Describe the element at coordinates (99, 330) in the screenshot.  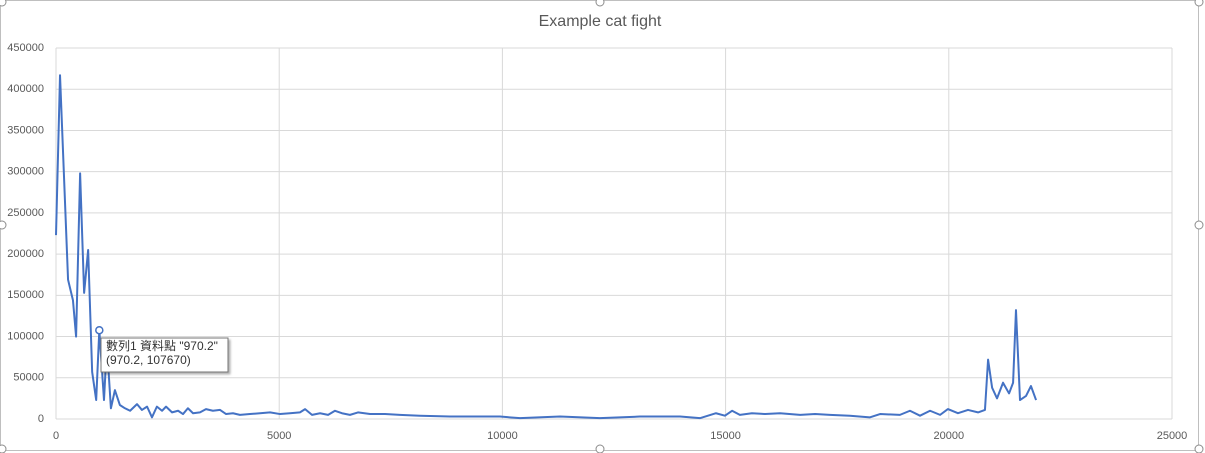
I see `selected-point` at that location.